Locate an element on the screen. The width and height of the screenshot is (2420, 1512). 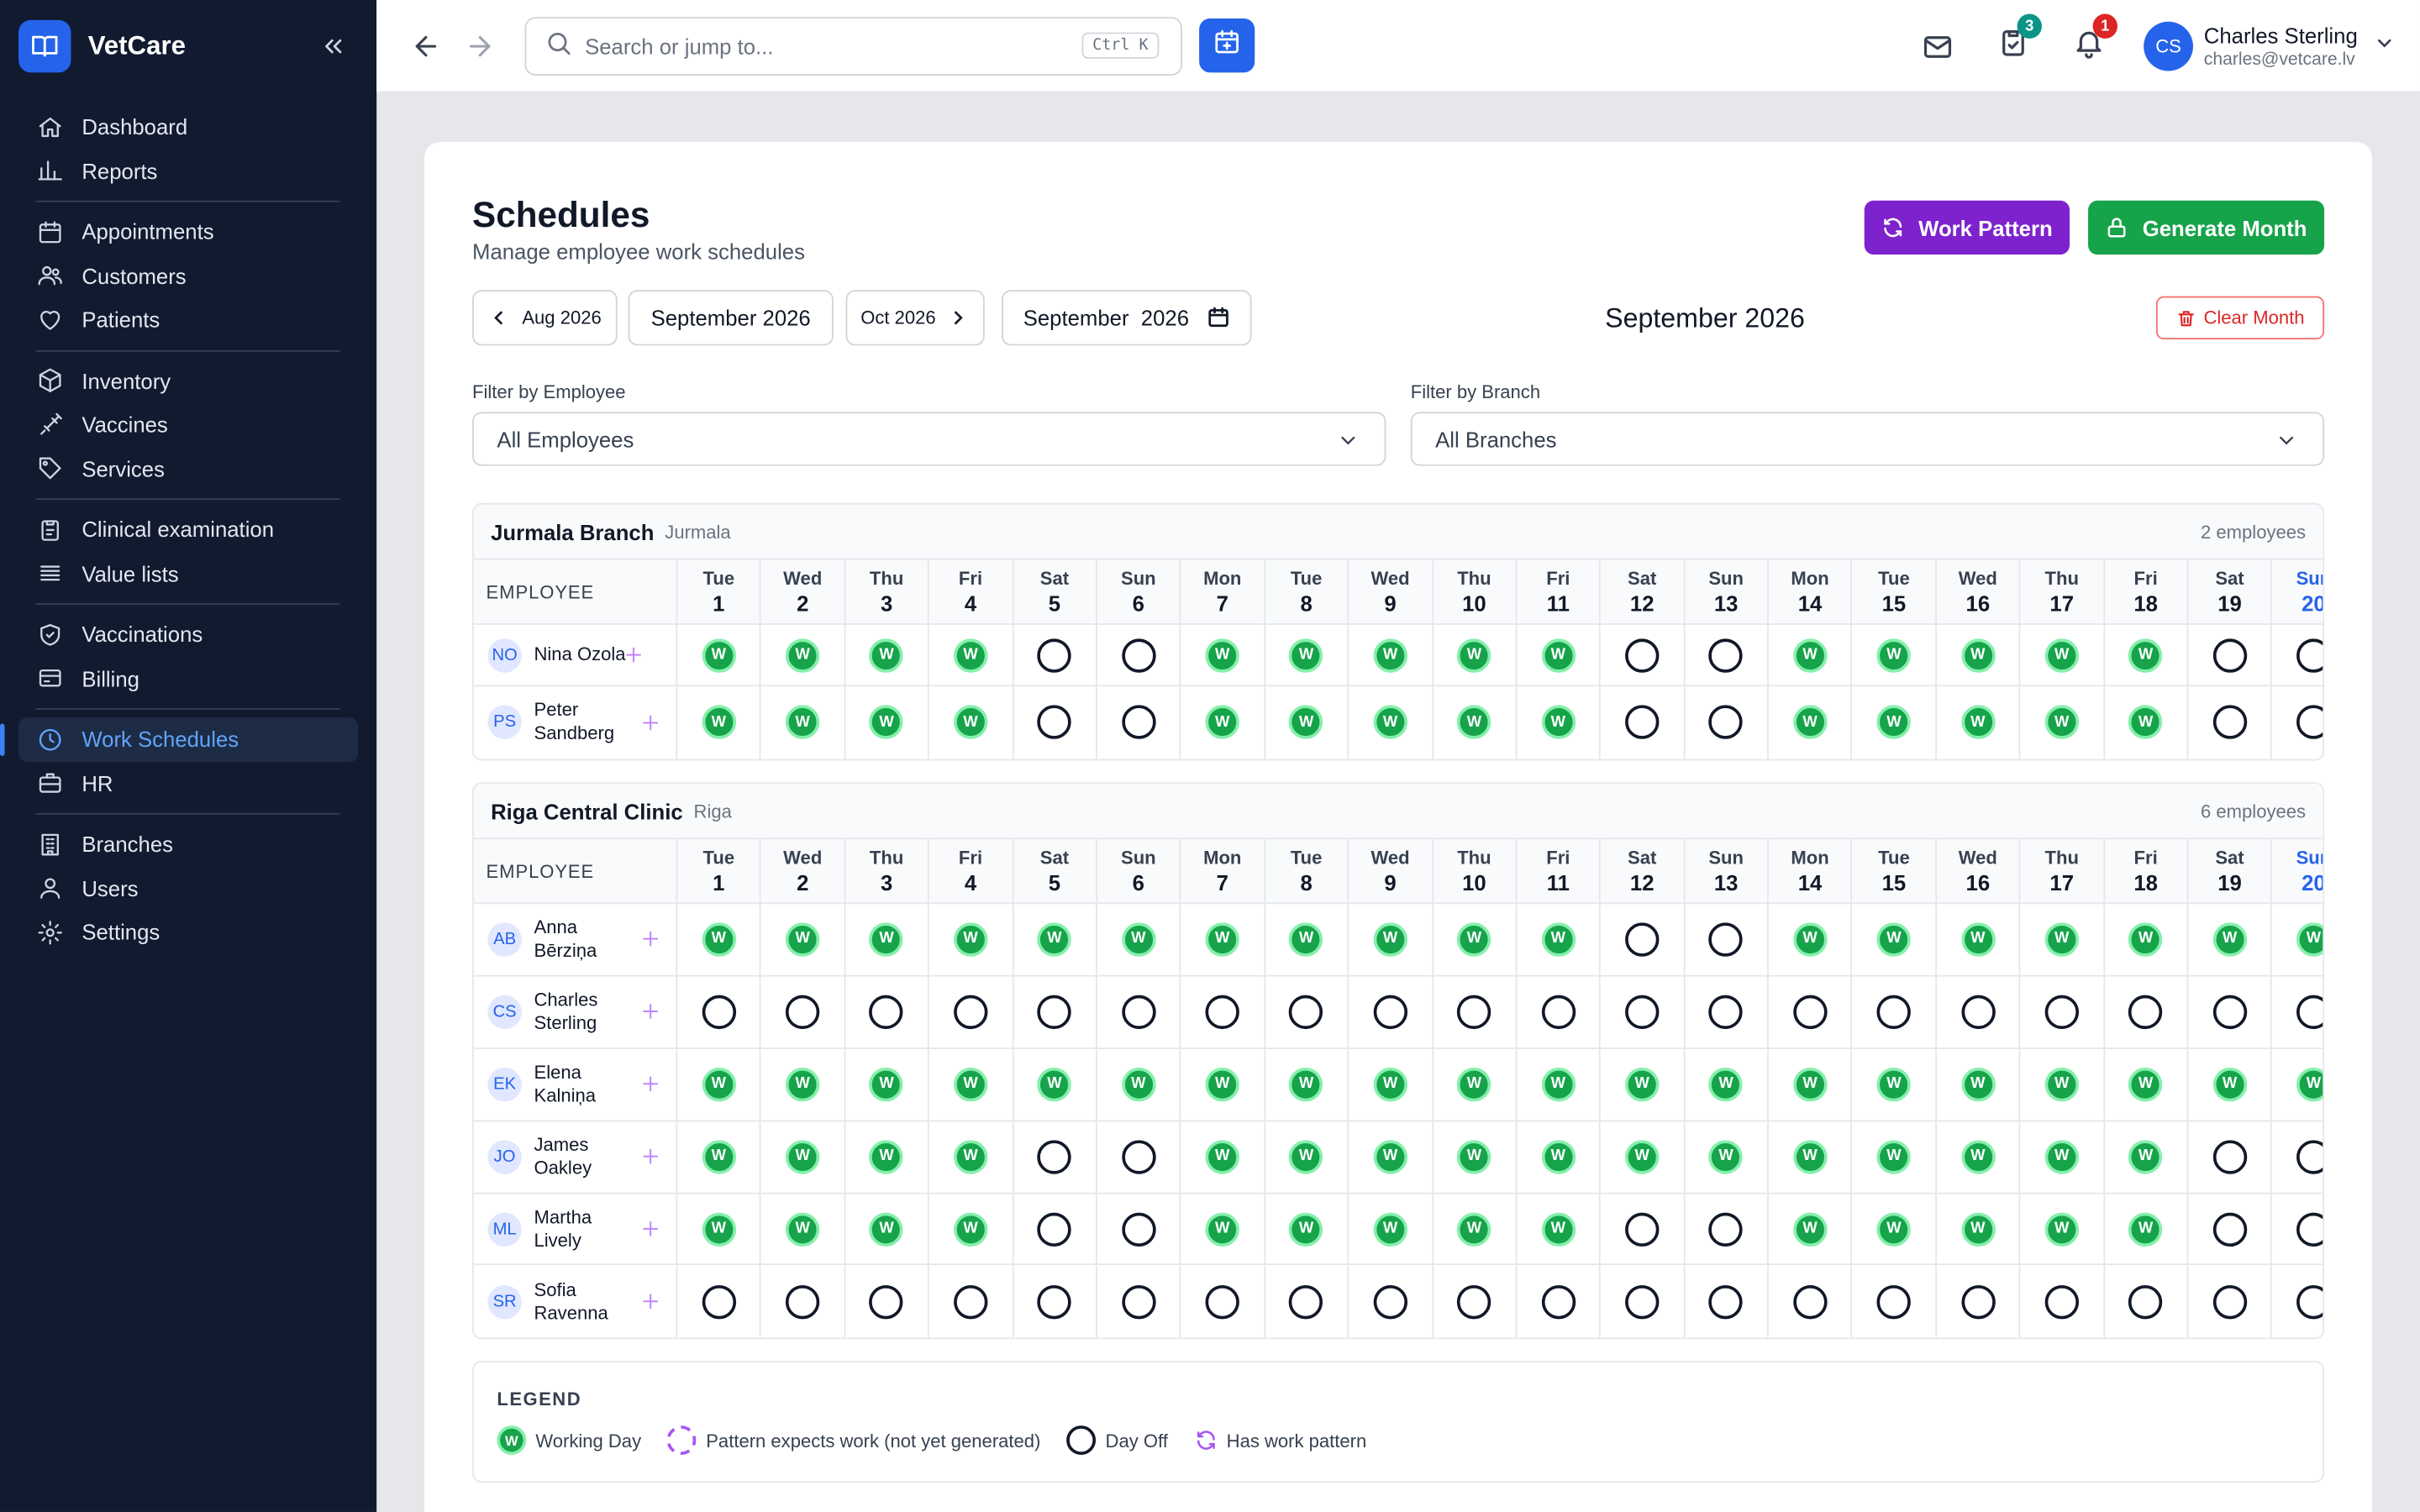
search-input is located at coordinates (817, 46).